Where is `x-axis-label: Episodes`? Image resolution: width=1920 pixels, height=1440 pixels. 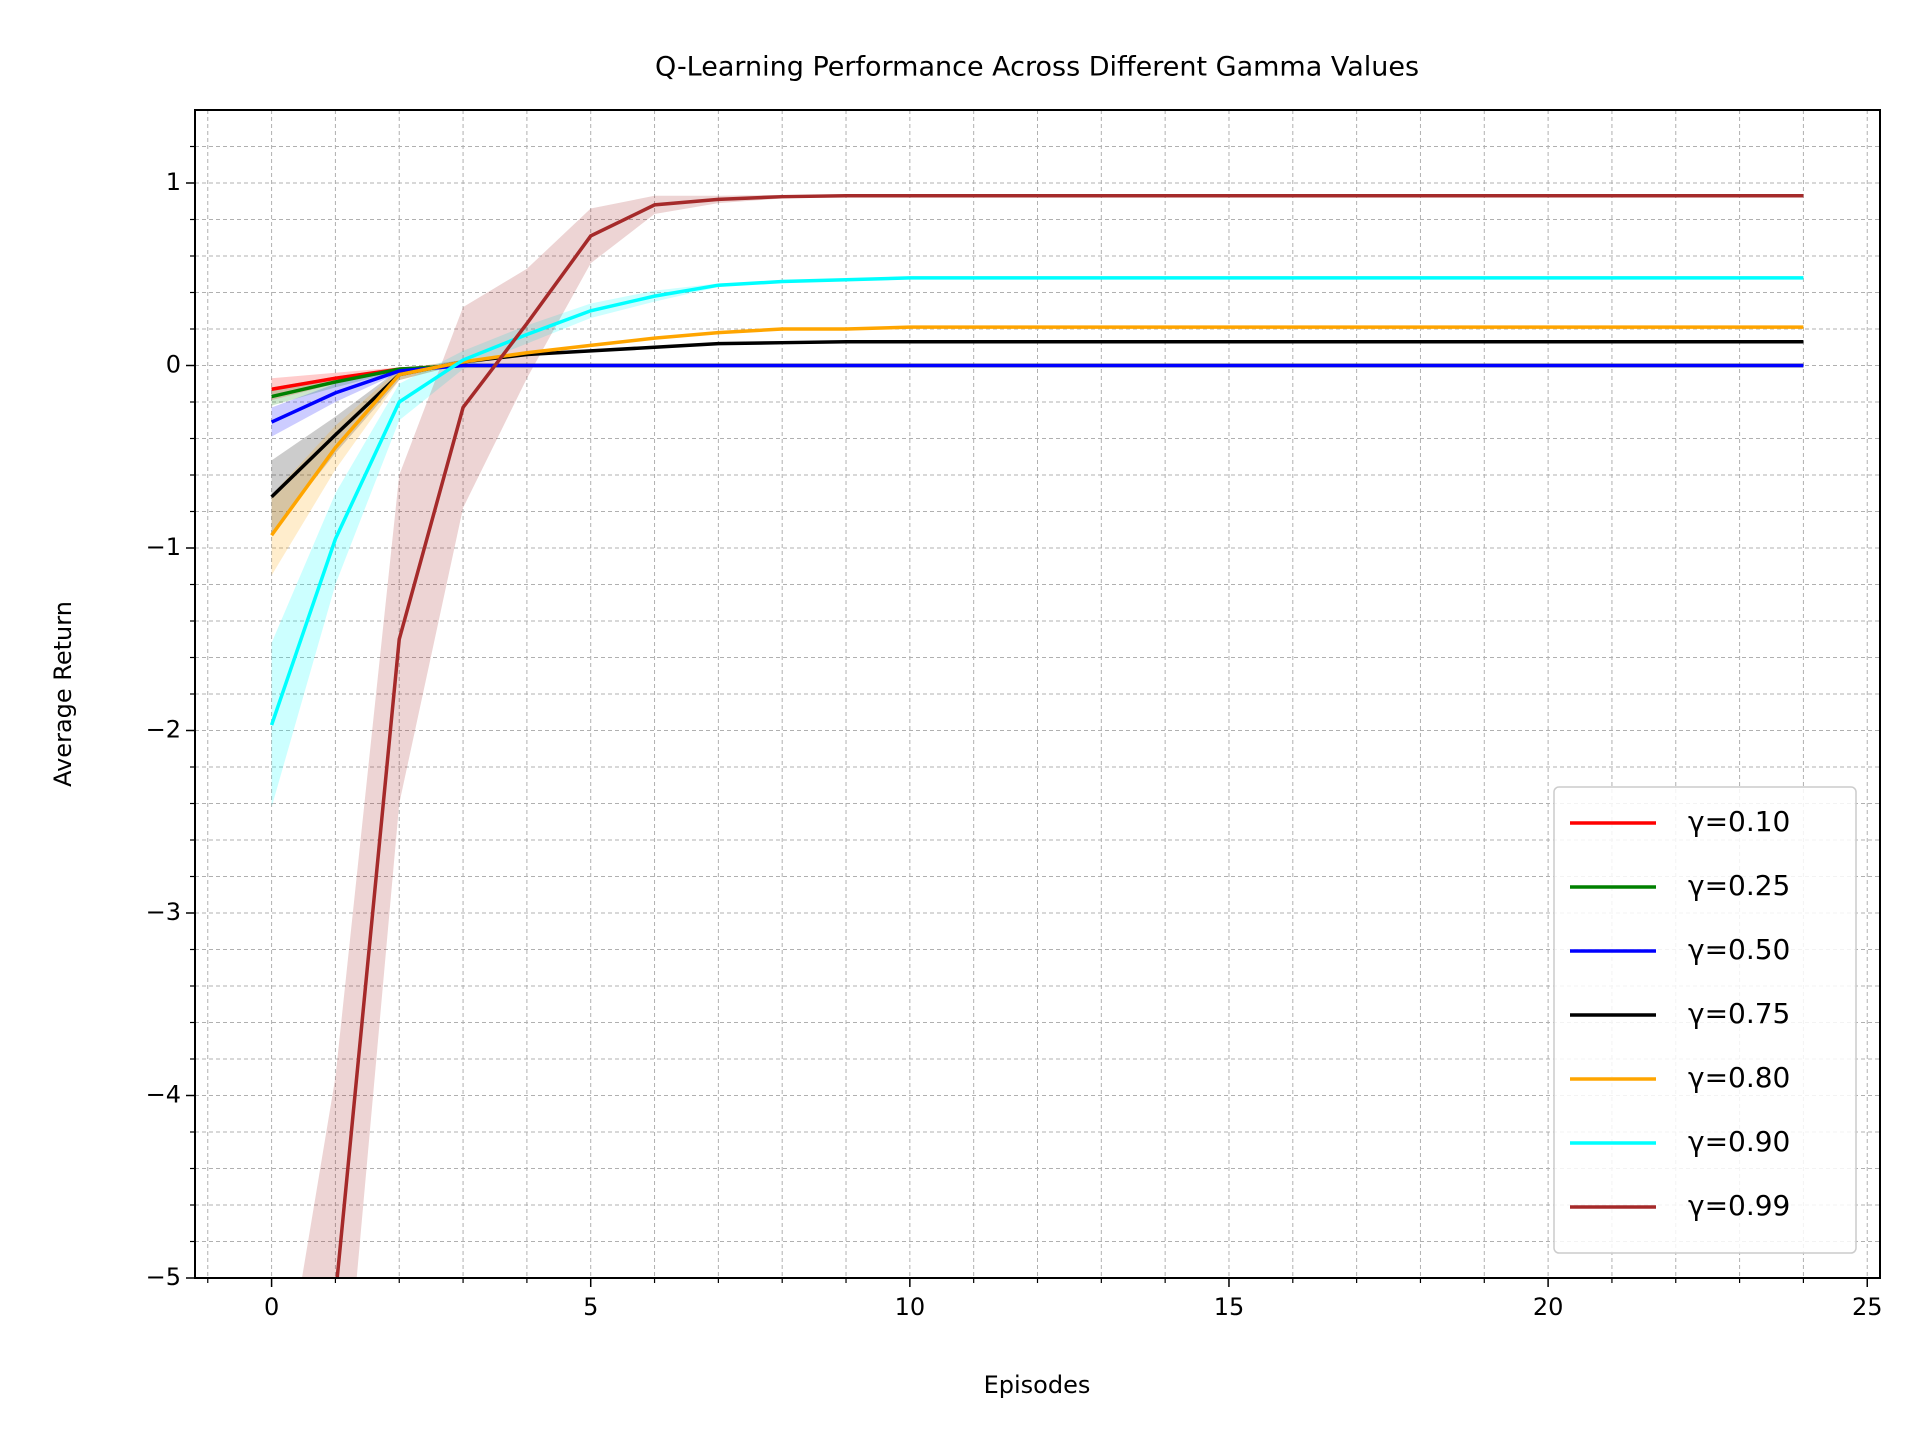 x-axis-label: Episodes is located at coordinates (1037, 1385).